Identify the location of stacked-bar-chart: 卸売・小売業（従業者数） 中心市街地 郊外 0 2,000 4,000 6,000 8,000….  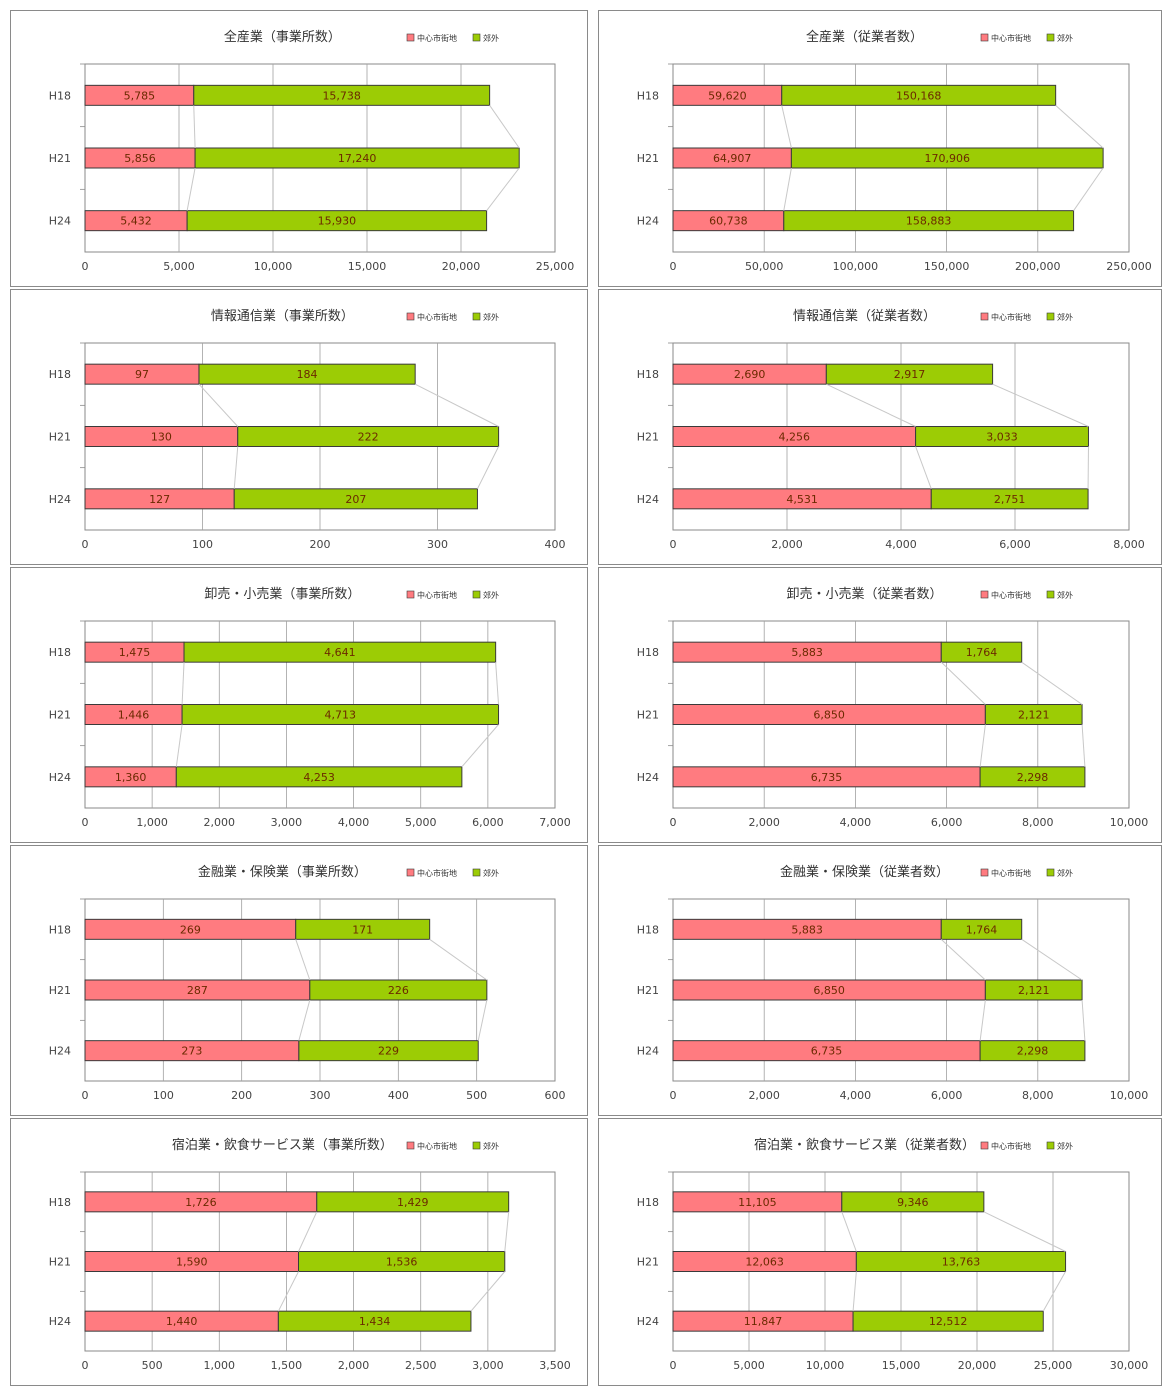
(893, 707).